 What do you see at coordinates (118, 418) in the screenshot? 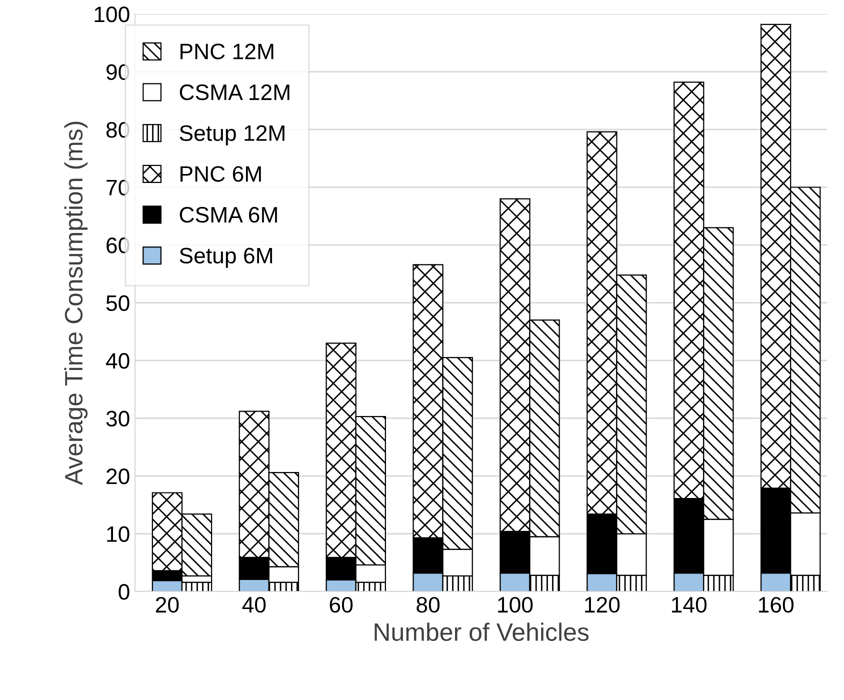
I see `y-tick-label: 30` at bounding box center [118, 418].